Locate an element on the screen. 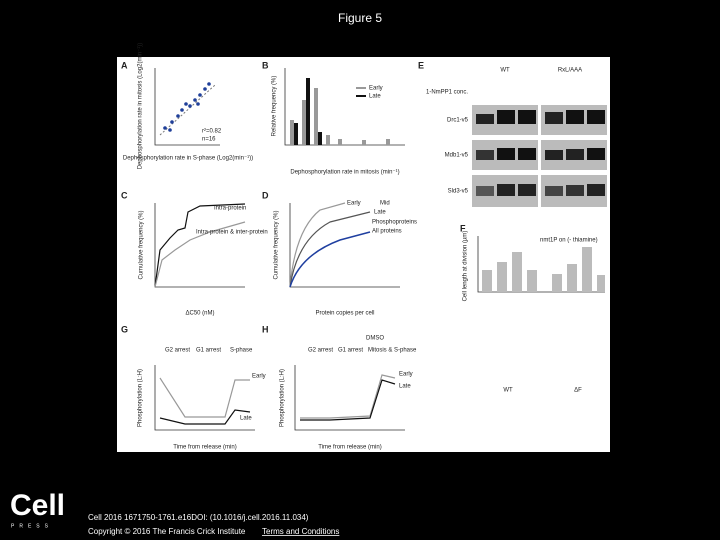  group-label: ΔF is located at coordinates (578, 391).